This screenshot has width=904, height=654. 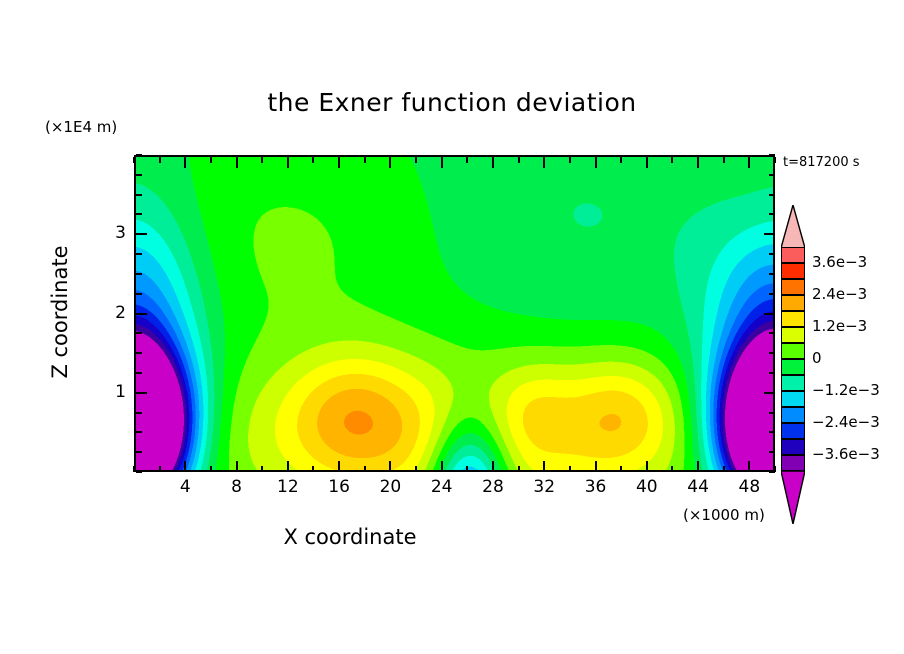 I want to click on x-tick-label: 20, so click(x=390, y=487).